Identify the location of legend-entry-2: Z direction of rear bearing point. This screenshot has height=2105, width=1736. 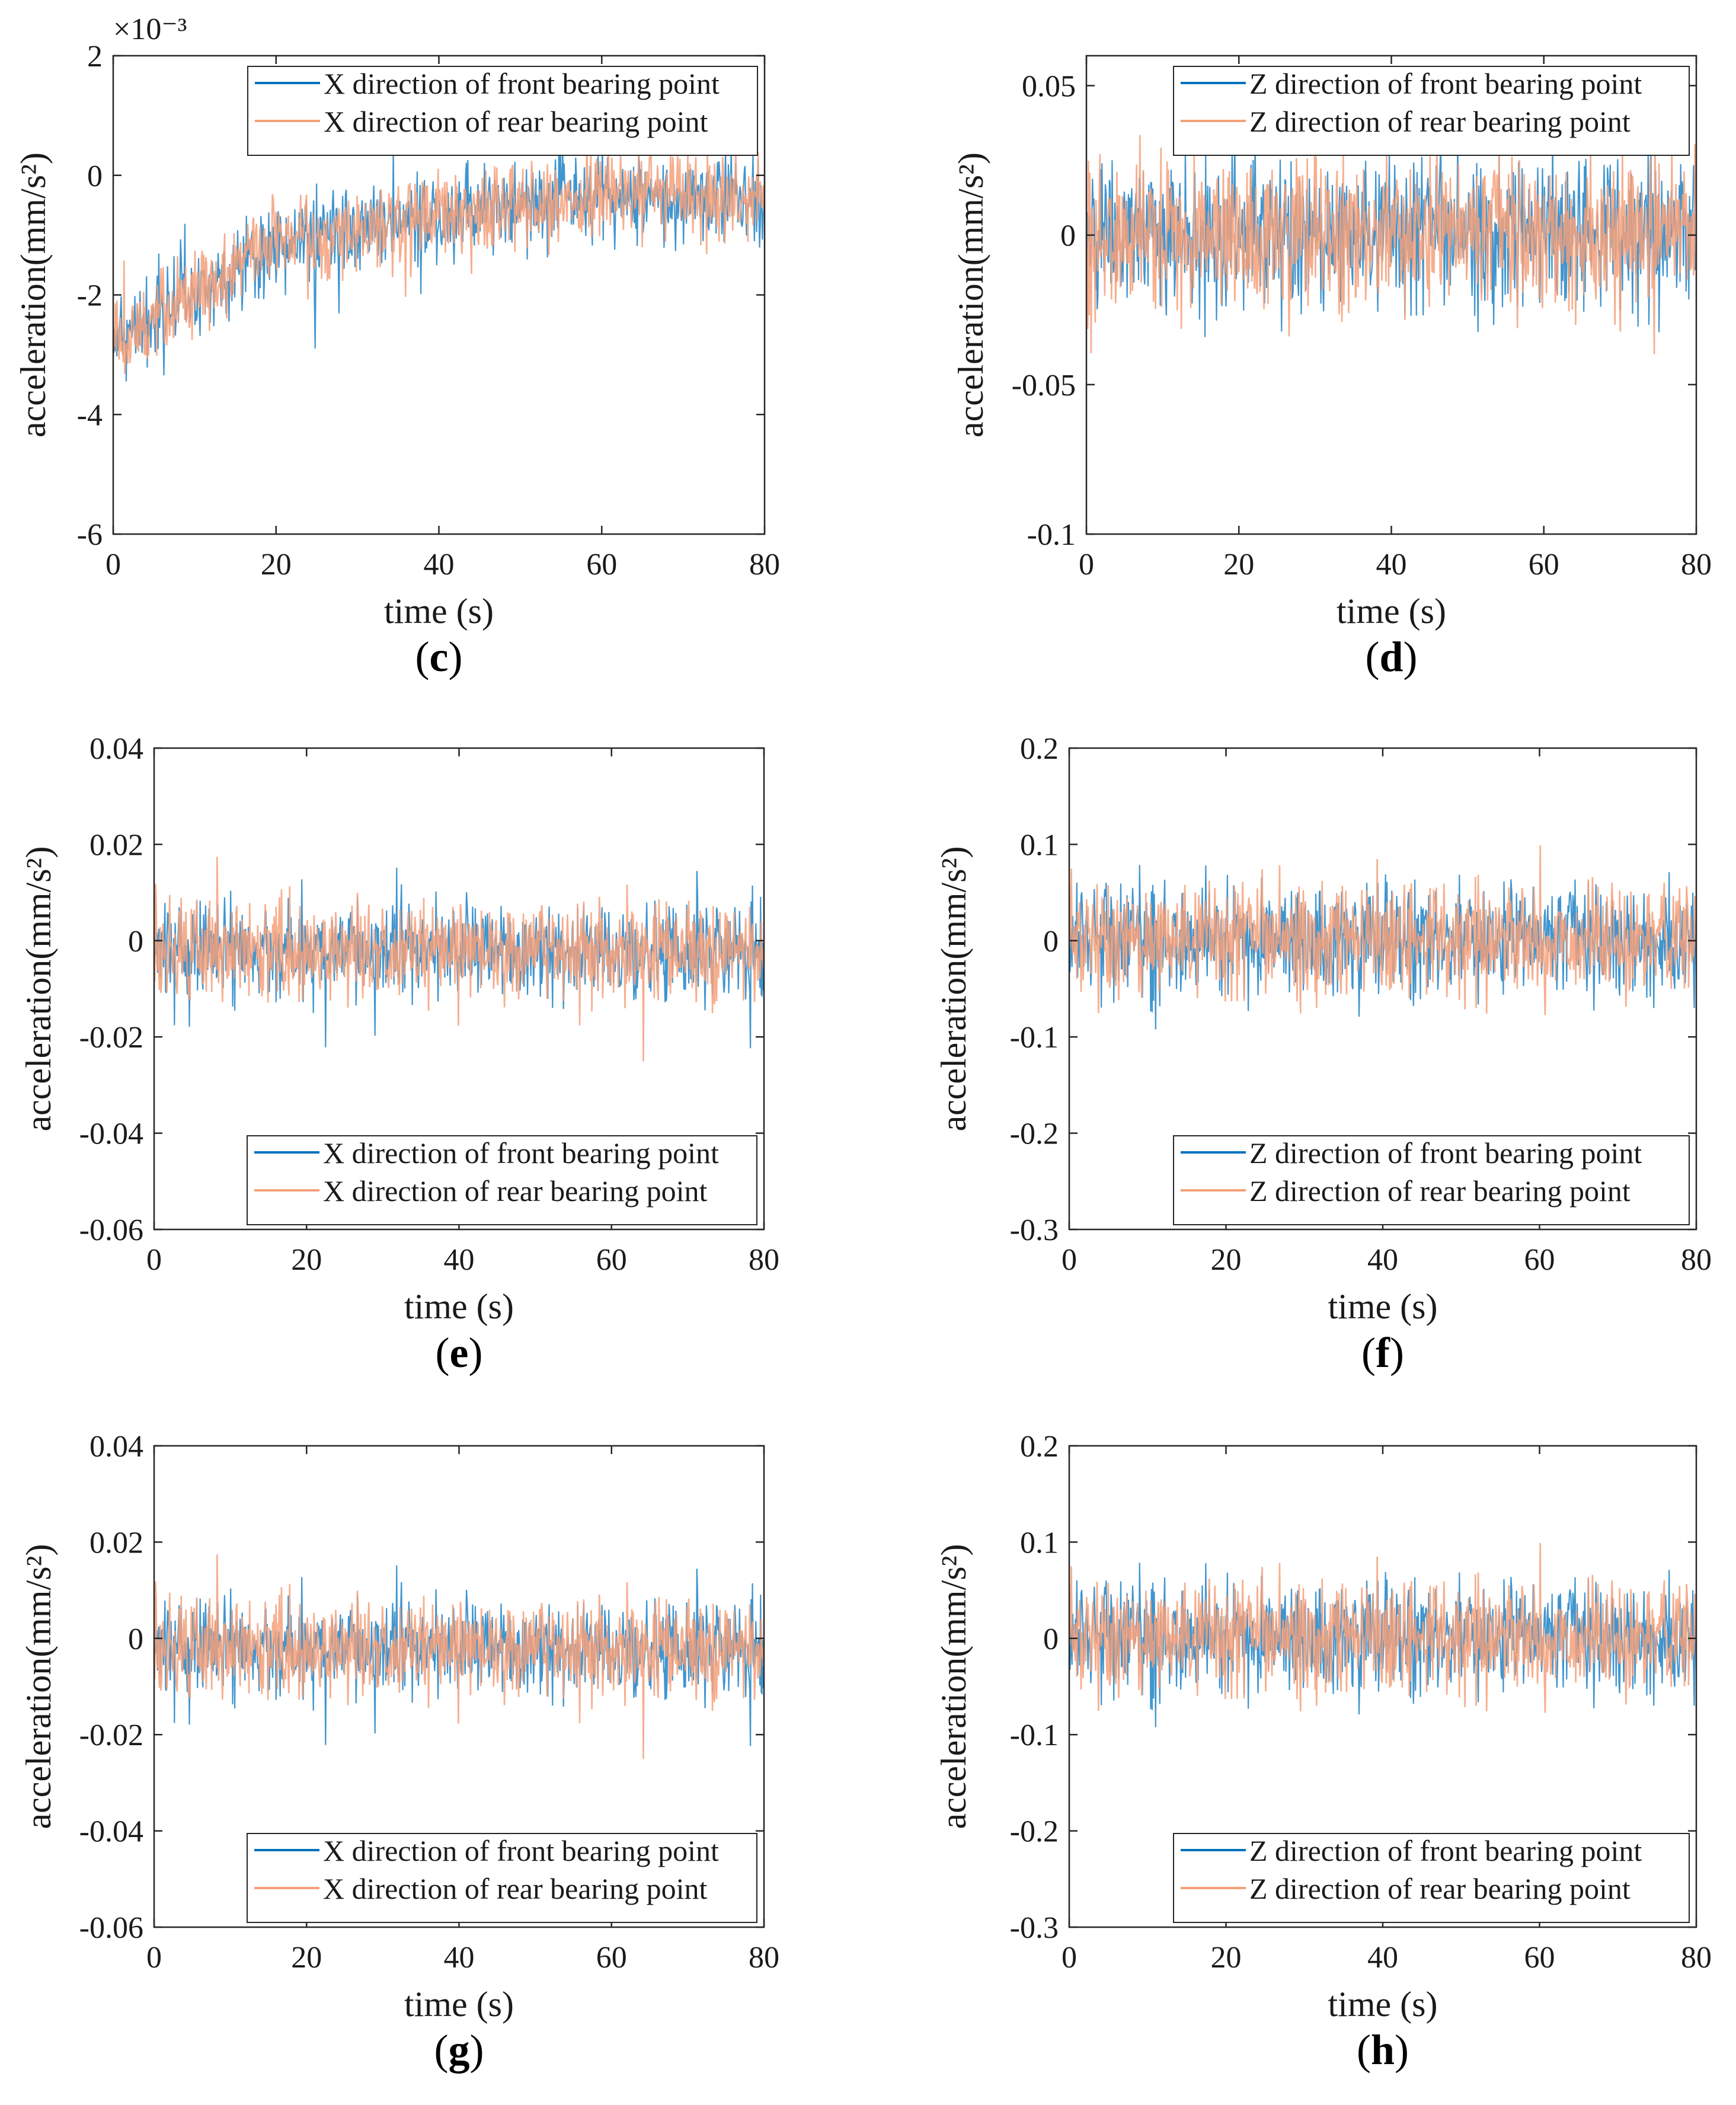
(1440, 121).